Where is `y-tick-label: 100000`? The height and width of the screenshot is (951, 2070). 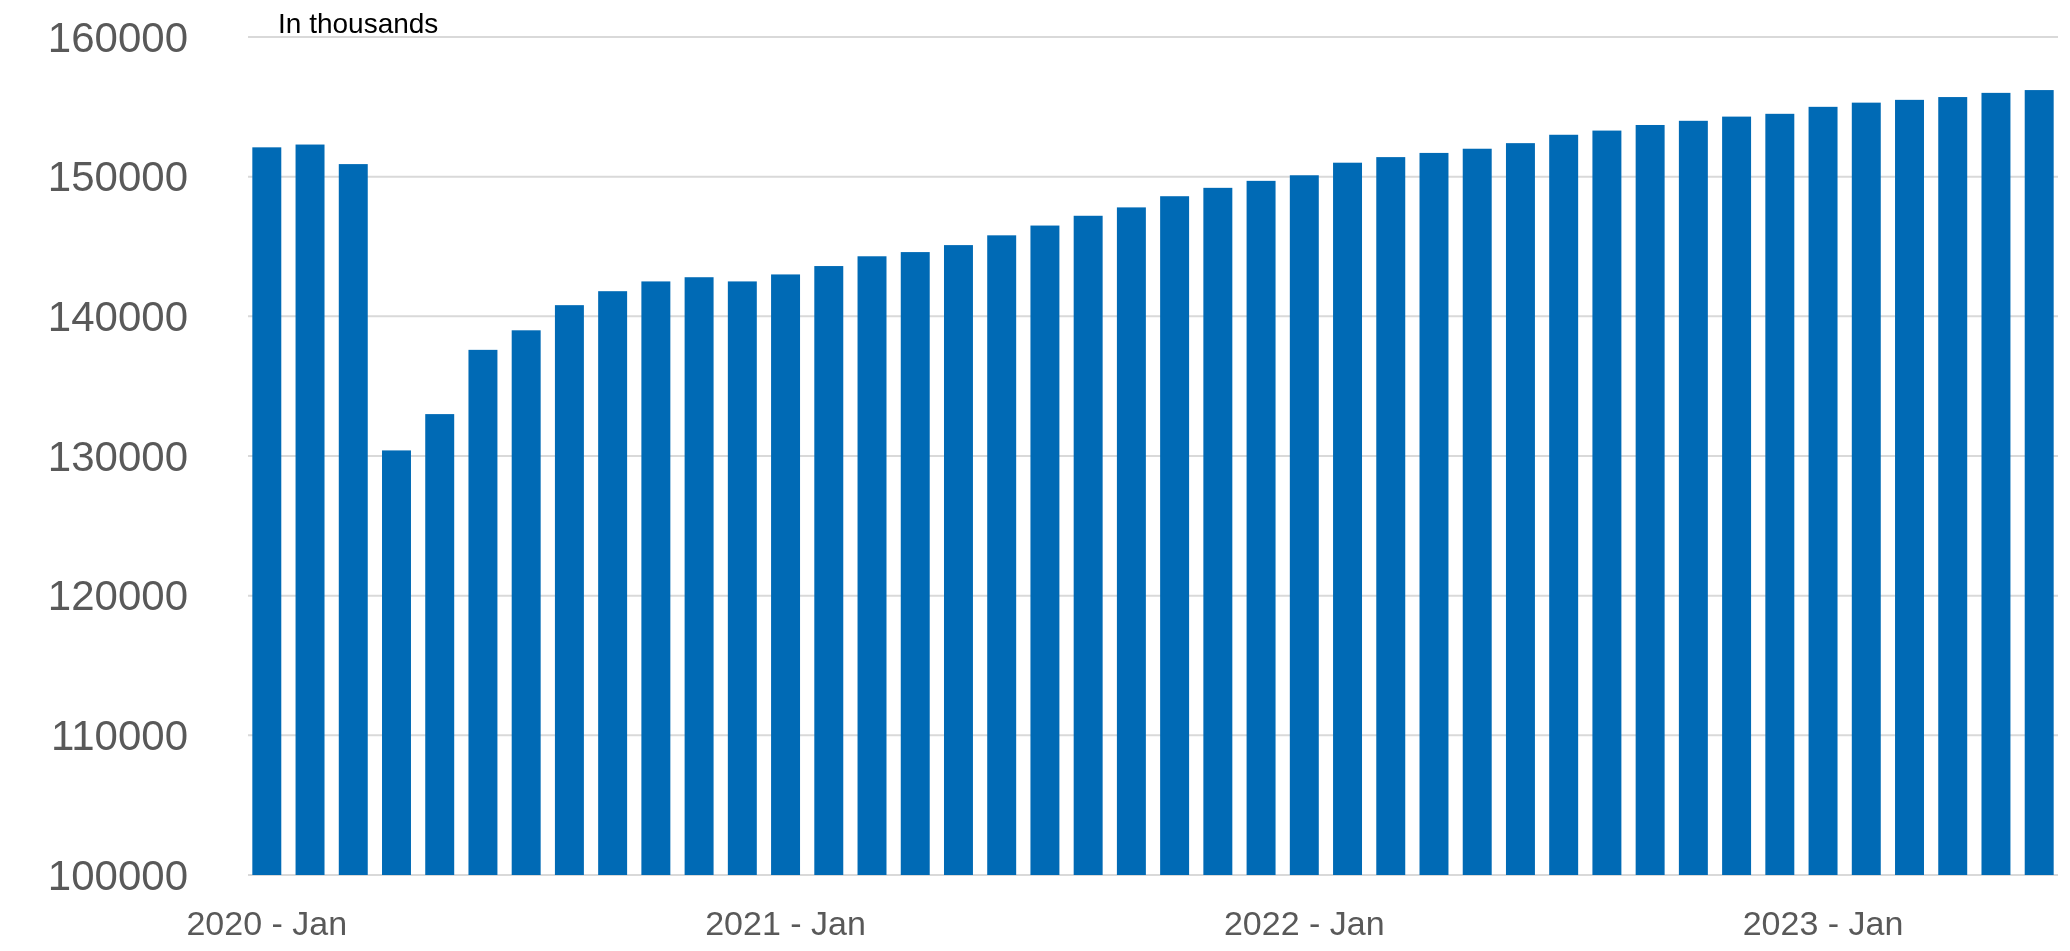
y-tick-label: 100000 is located at coordinates (117, 875).